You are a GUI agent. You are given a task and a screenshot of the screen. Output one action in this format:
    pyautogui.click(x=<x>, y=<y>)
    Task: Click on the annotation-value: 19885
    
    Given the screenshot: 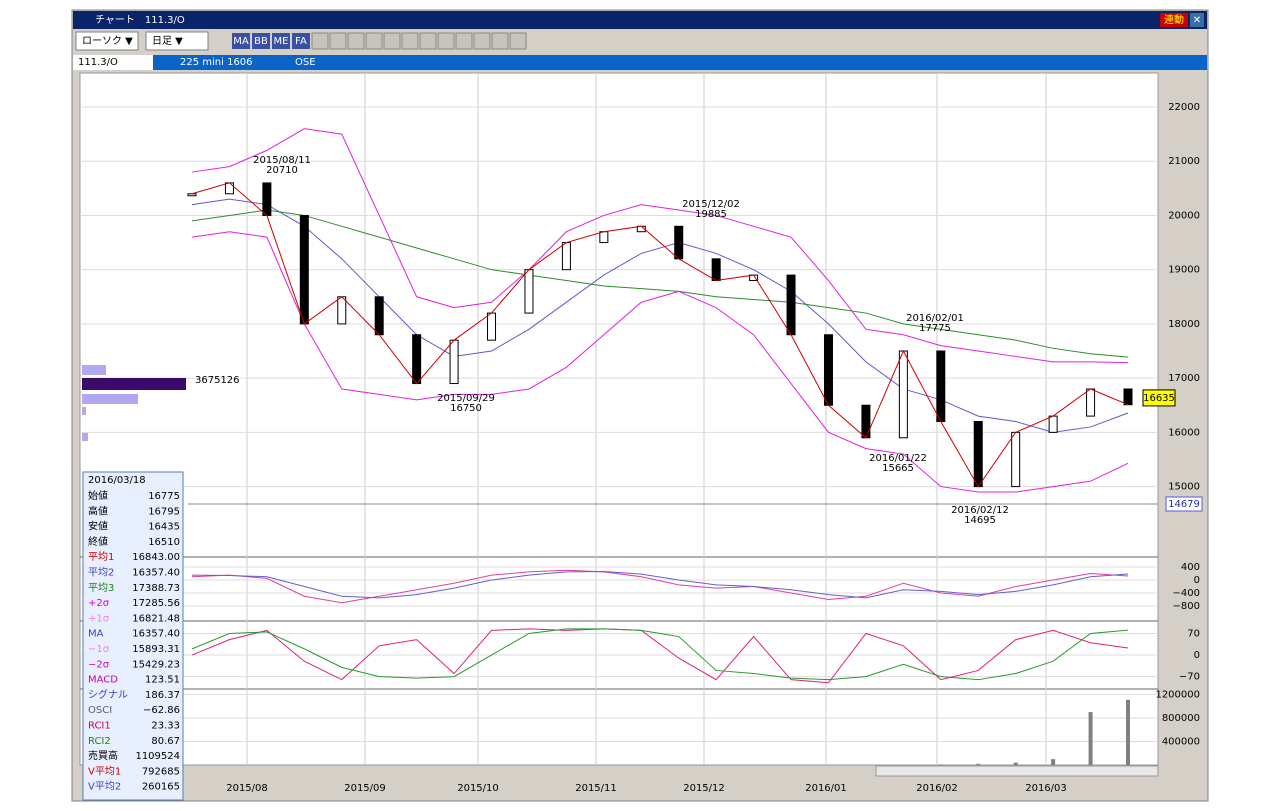 What is the action you would take?
    pyautogui.click(x=711, y=214)
    